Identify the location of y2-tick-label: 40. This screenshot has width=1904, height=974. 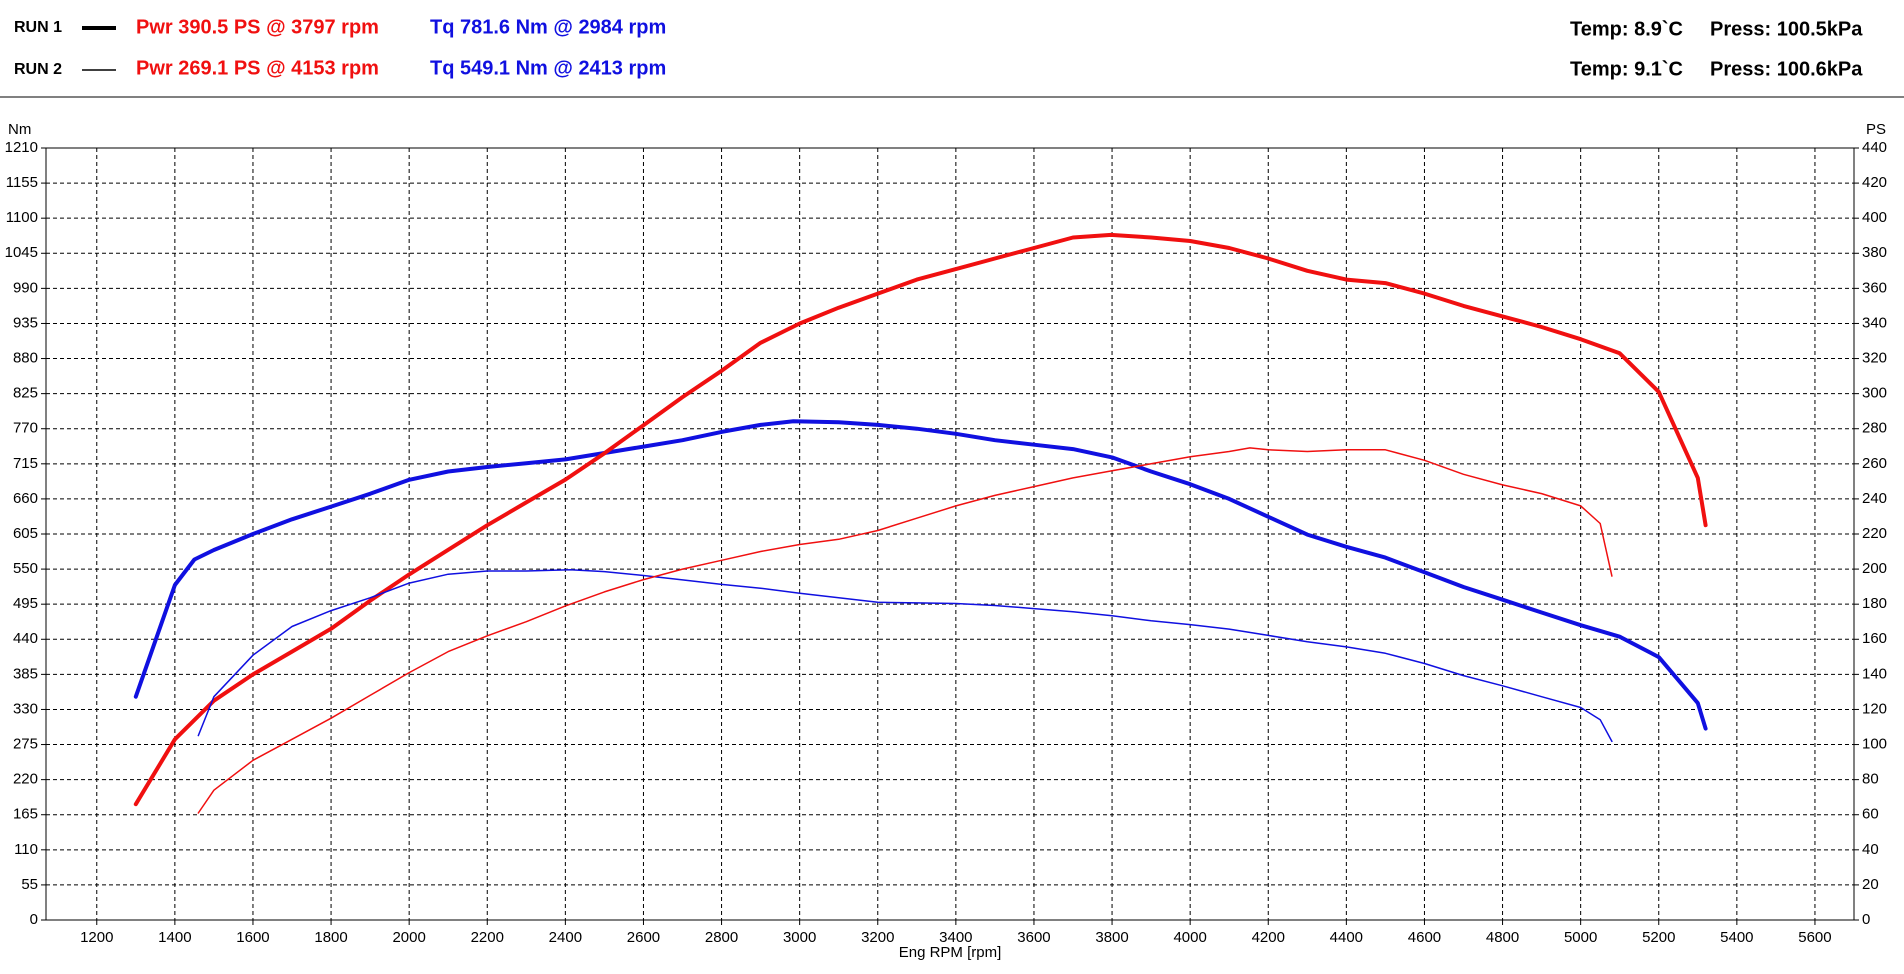
(1870, 849).